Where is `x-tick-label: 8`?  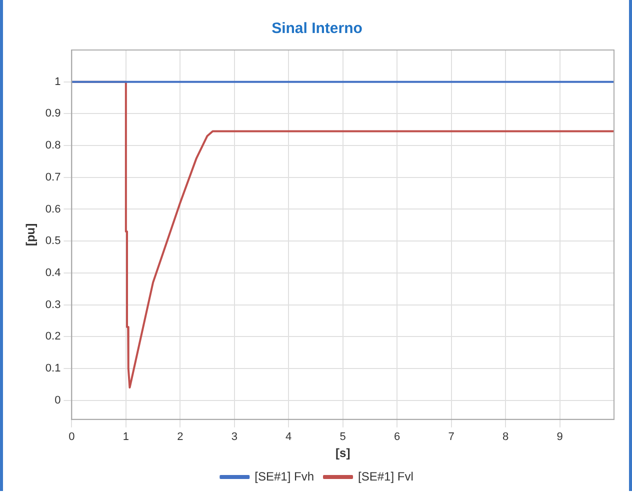 x-tick-label: 8 is located at coordinates (505, 437).